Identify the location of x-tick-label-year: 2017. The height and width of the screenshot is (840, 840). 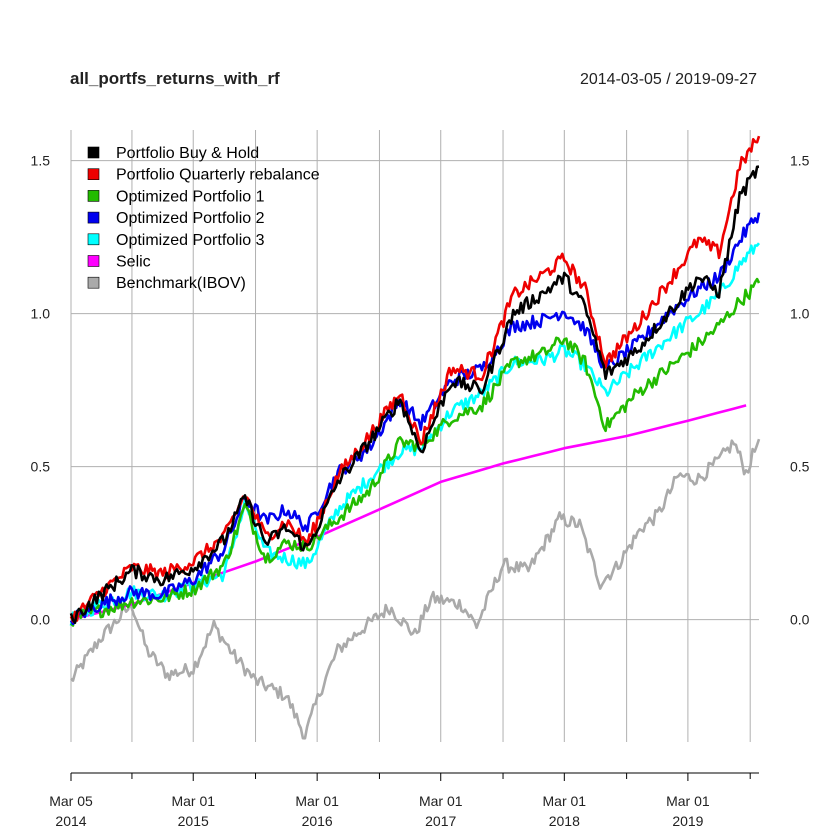
(440, 821).